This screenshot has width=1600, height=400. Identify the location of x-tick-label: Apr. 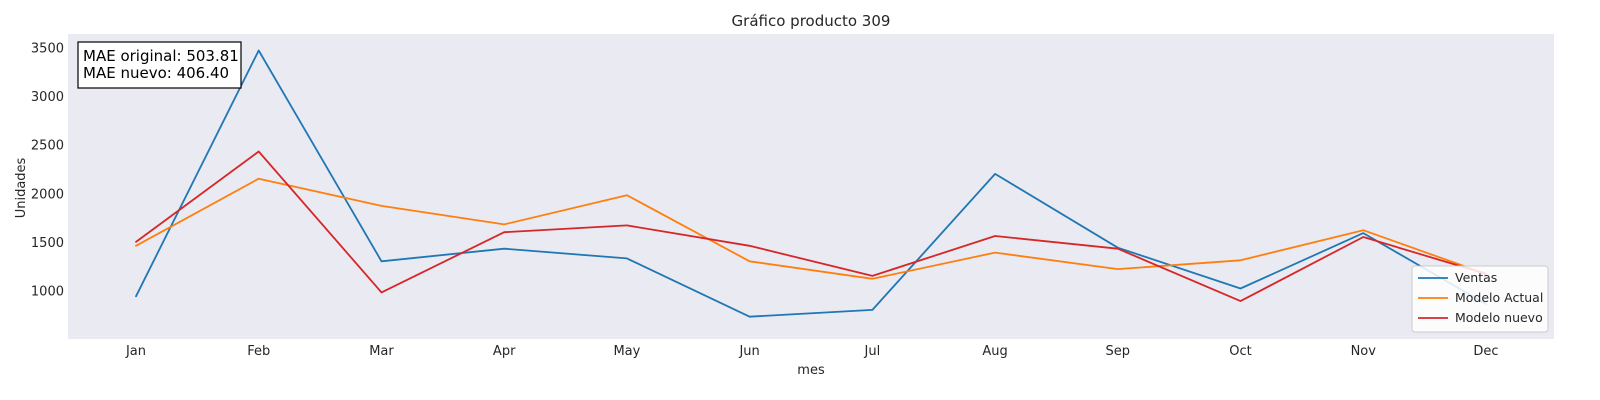
(504, 351).